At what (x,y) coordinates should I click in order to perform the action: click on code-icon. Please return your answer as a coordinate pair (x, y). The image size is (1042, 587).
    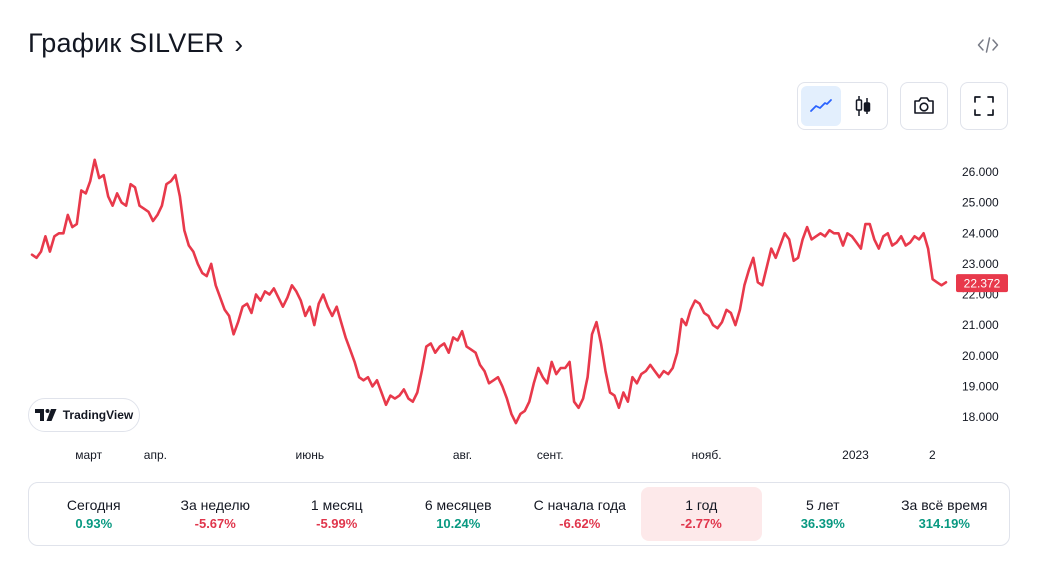
    Looking at the image, I should click on (988, 45).